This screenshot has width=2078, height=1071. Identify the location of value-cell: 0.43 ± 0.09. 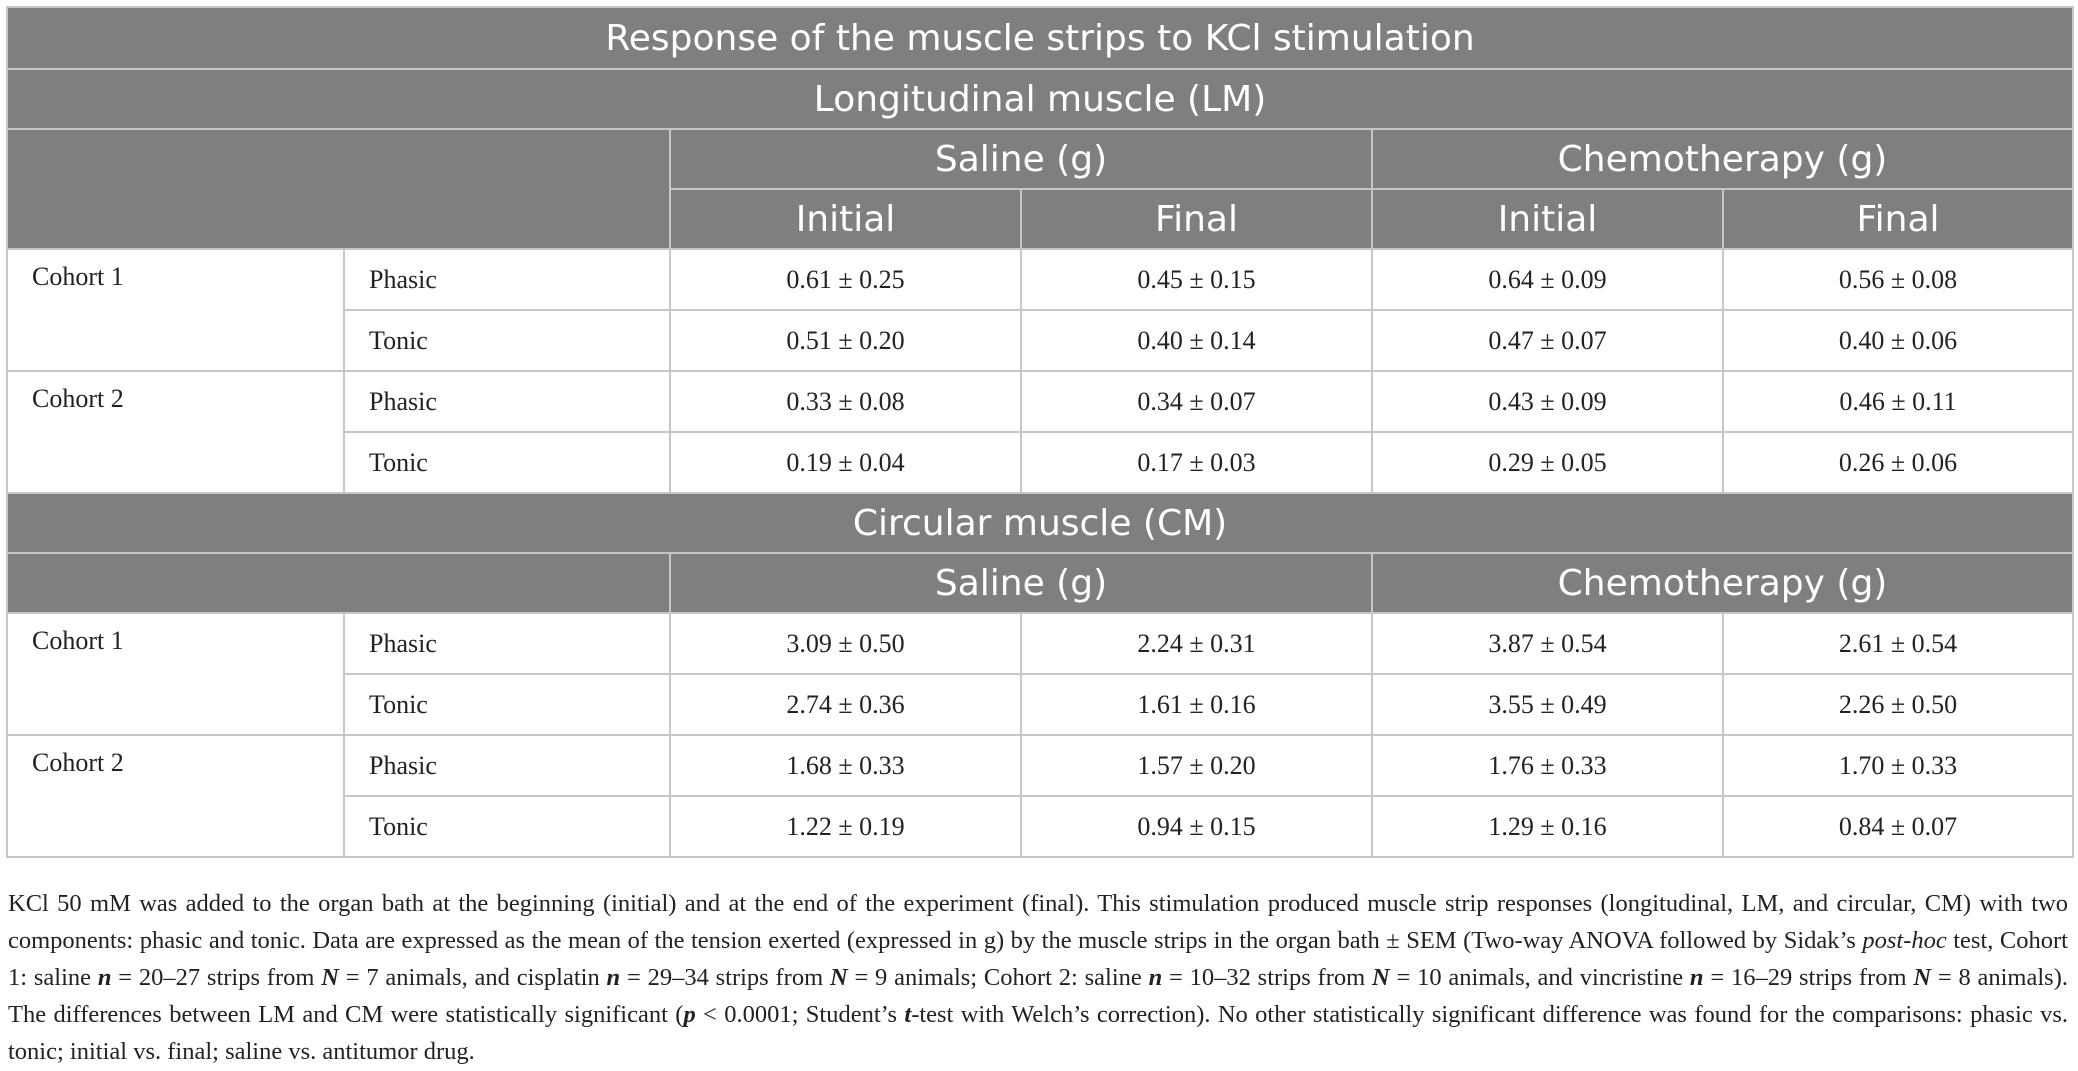
(1547, 401).